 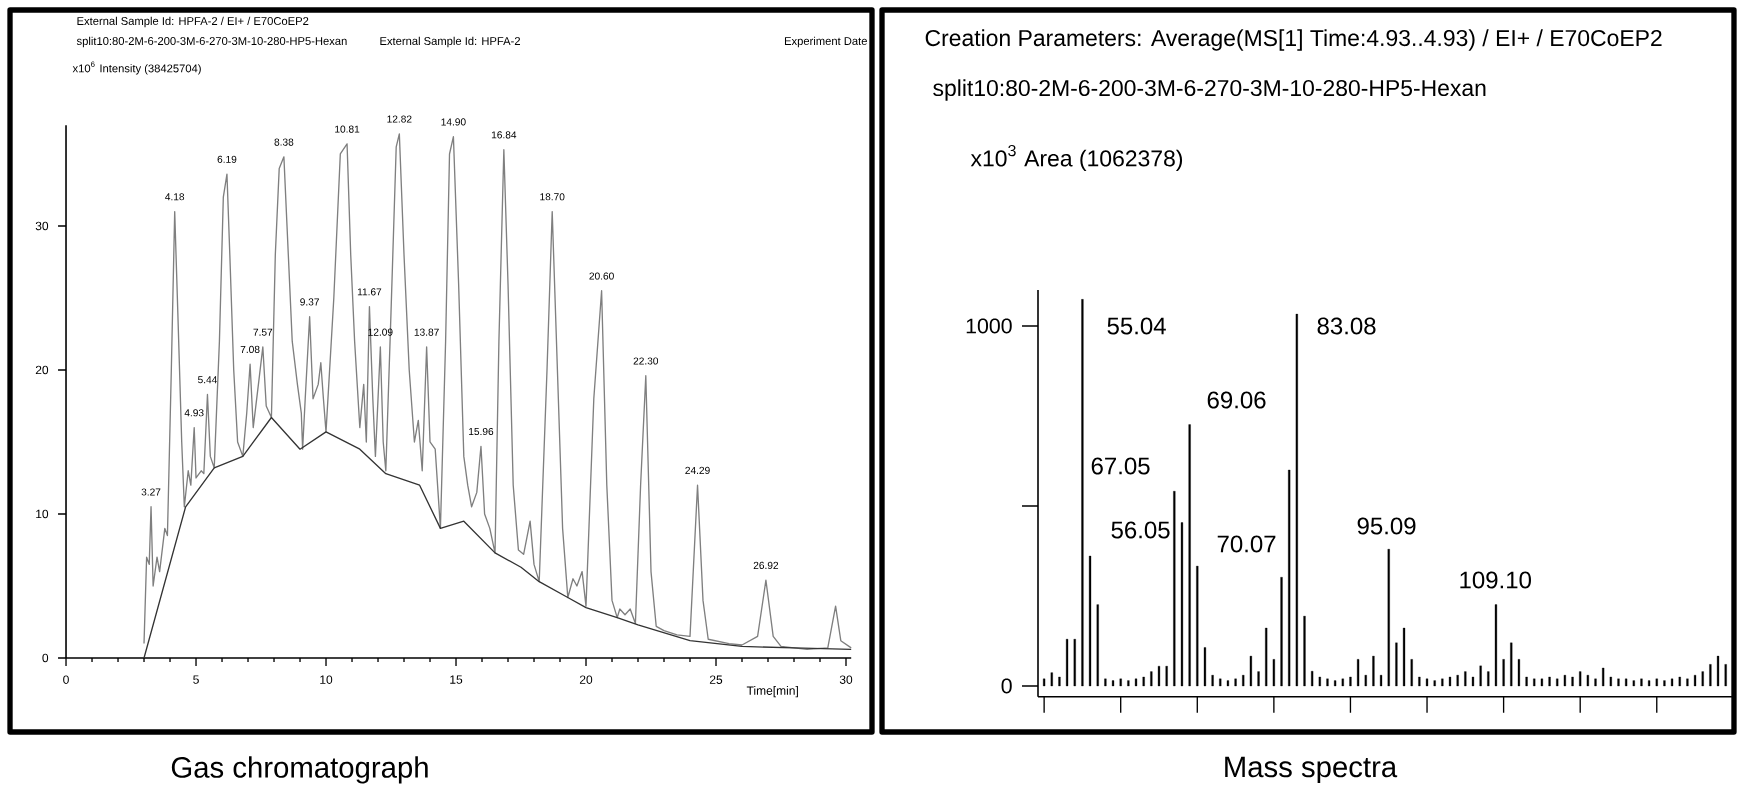 What do you see at coordinates (299, 770) in the screenshot?
I see `text: Gas chromatograph` at bounding box center [299, 770].